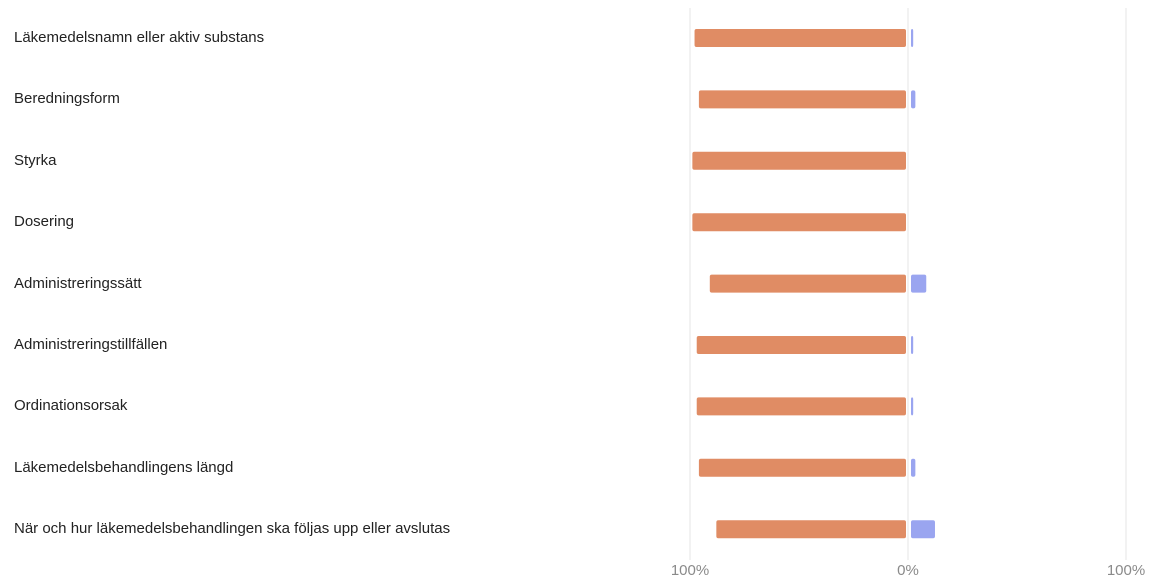 The height and width of the screenshot is (585, 1155). I want to click on category-label: Styrka, so click(35, 160).